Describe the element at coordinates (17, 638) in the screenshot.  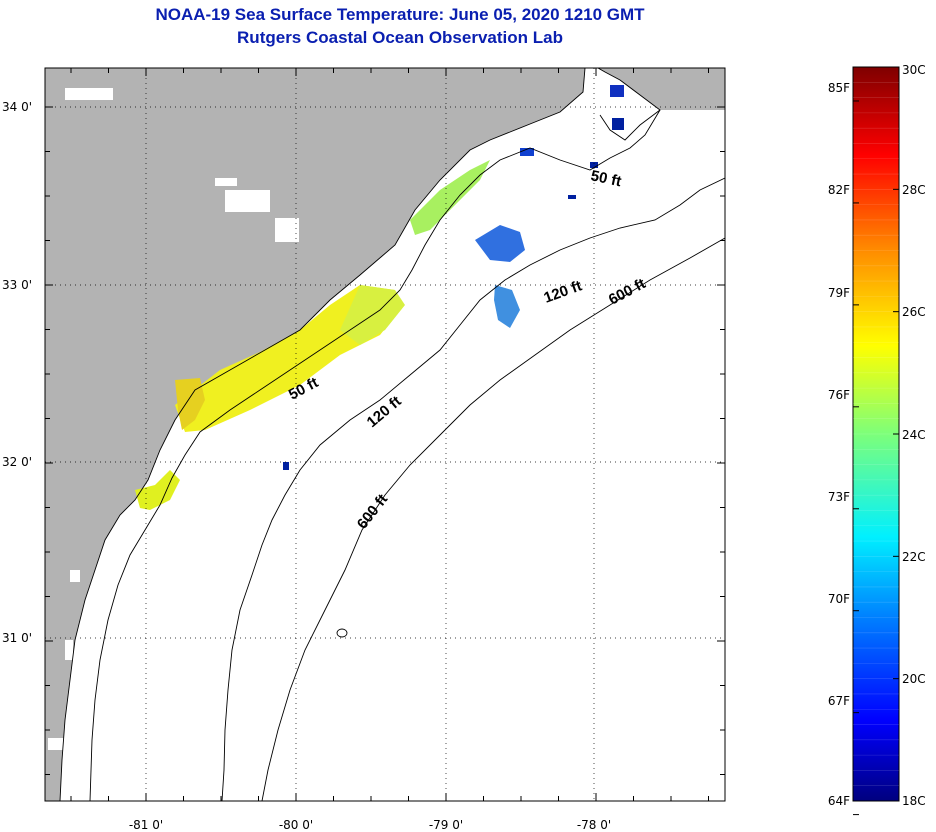
I see `lat-label: 31 0'` at that location.